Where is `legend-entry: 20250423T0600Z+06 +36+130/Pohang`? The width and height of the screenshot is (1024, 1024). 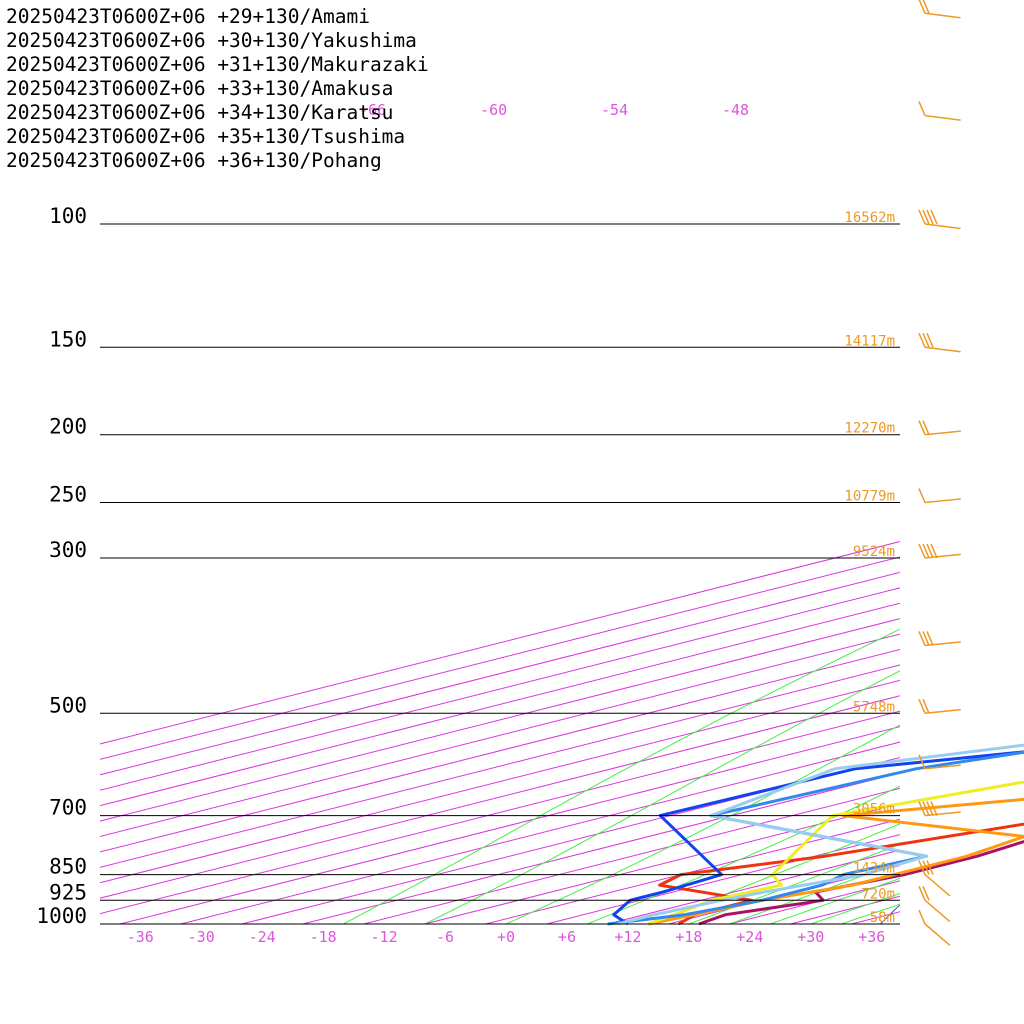 legend-entry: 20250423T0600Z+06 +36+130/Pohang is located at coordinates (194, 160).